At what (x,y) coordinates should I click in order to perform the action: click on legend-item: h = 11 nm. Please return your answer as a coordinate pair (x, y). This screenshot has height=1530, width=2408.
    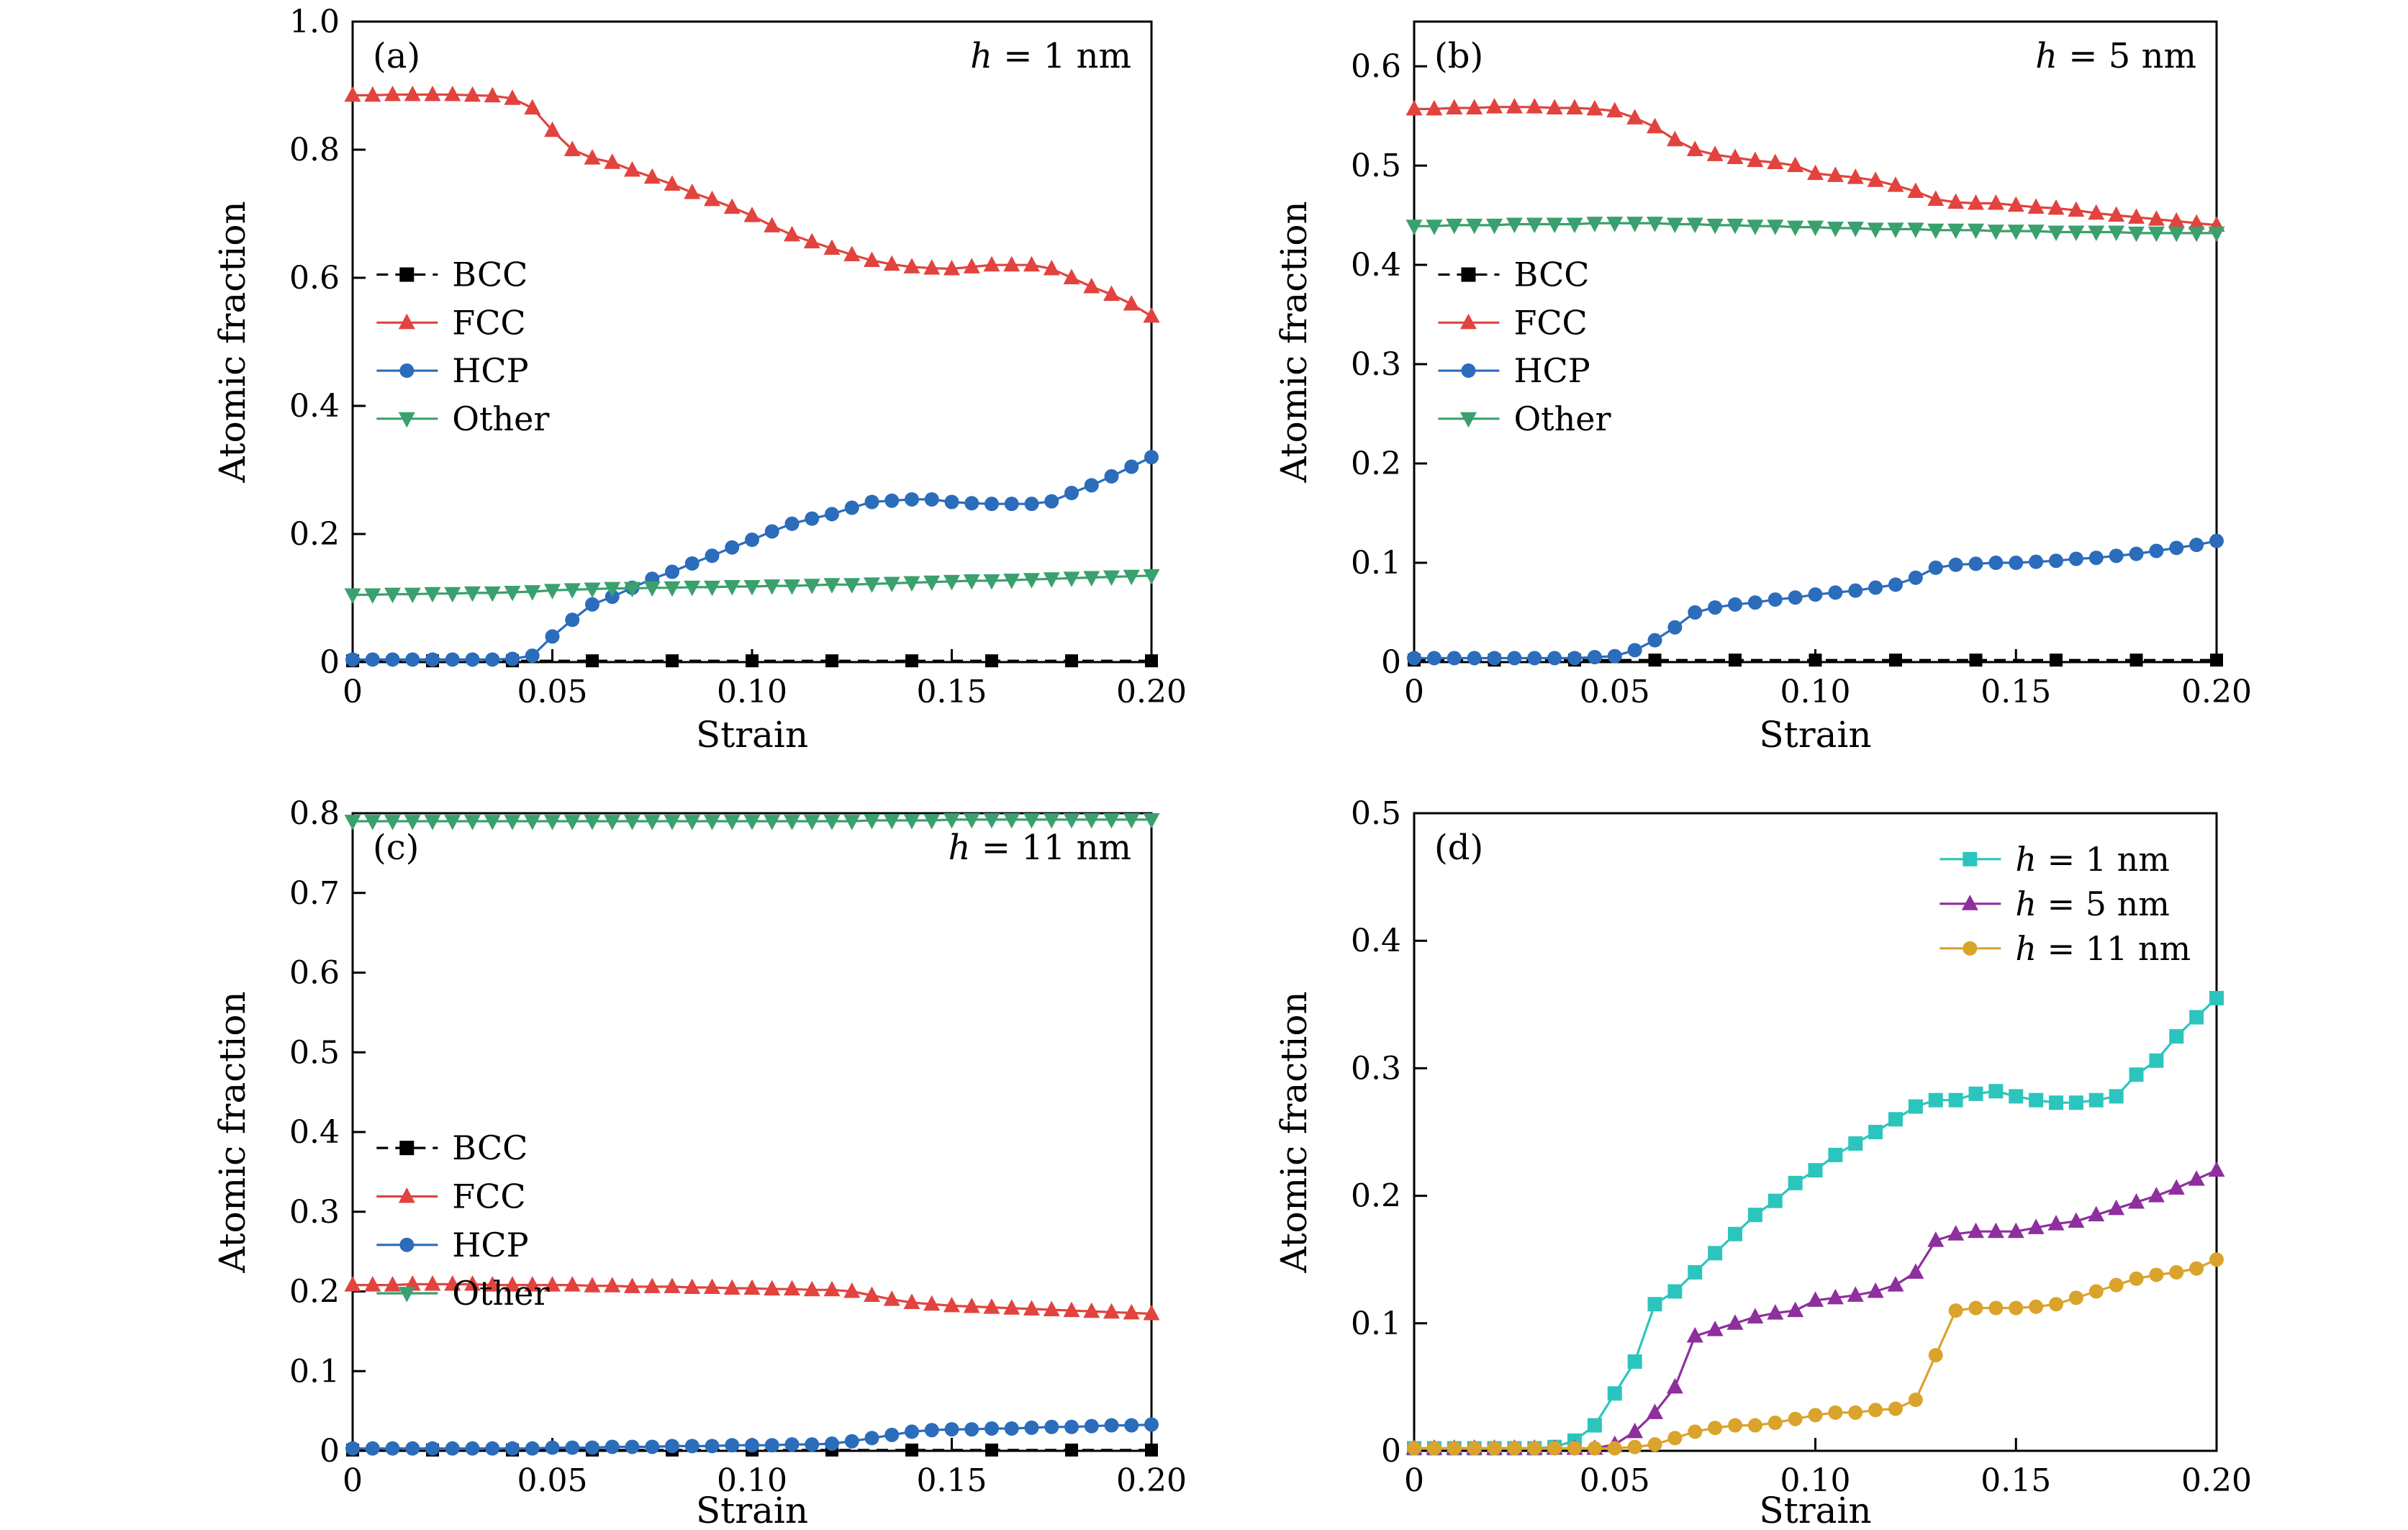
    Looking at the image, I should click on (2065, 948).